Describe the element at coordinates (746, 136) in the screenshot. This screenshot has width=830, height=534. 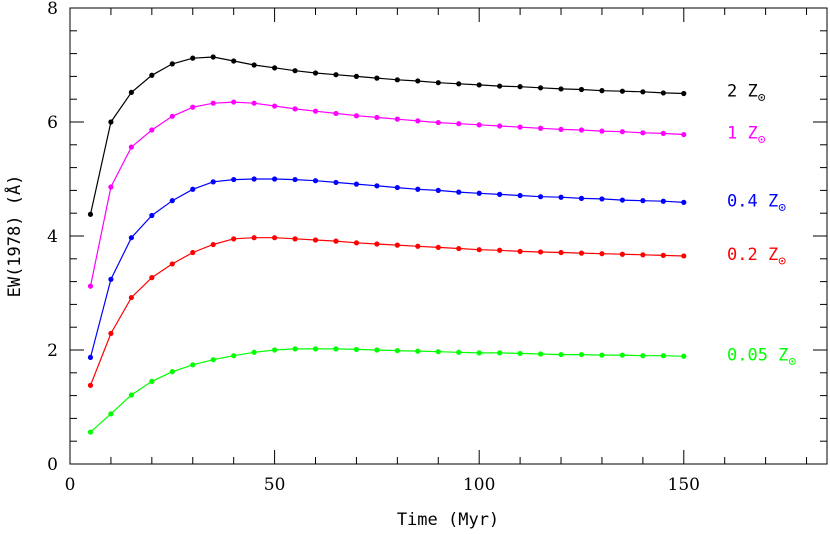
I see `series-label: 1 Z⊙` at that location.